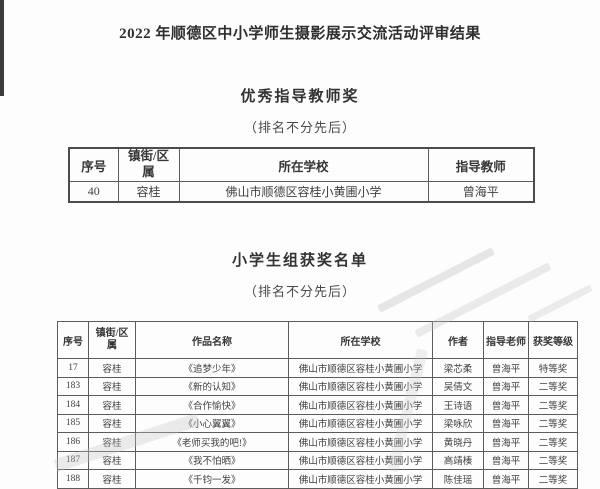 The image size is (600, 489). I want to click on cell-work-title: 《千钧一发》, so click(212, 479).